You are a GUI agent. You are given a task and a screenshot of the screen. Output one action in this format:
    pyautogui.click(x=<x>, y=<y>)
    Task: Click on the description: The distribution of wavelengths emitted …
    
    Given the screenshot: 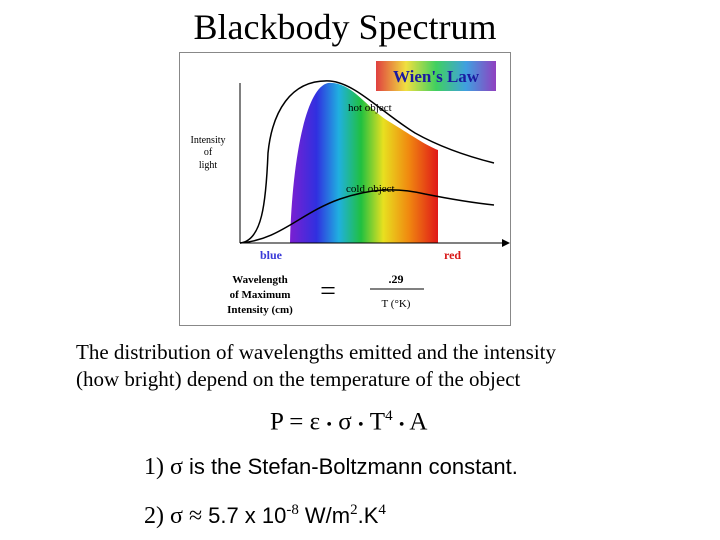 What is the action you would take?
    pyautogui.click(x=316, y=366)
    